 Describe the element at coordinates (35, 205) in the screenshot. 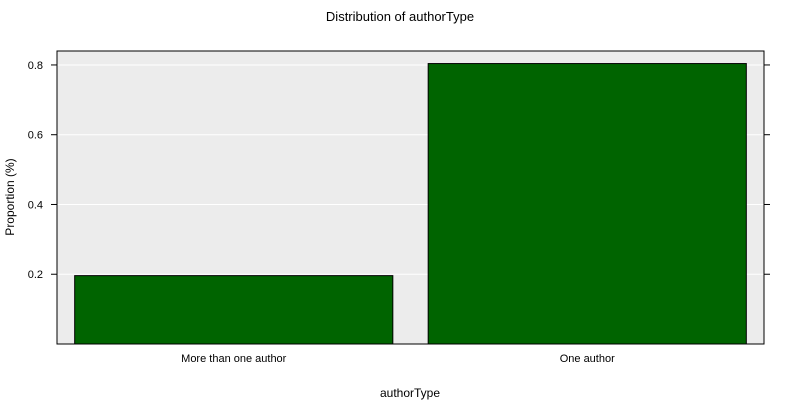

I see `y-tick-label: 0.4` at that location.